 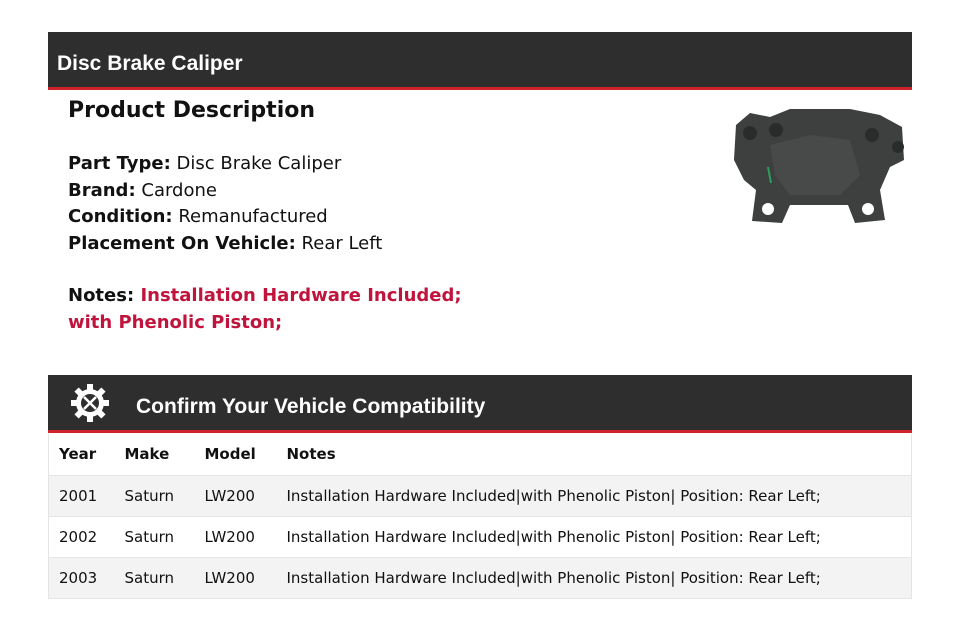 I want to click on compatibility-bar: Confirm Your Vehicle Compatibility, so click(x=480, y=404).